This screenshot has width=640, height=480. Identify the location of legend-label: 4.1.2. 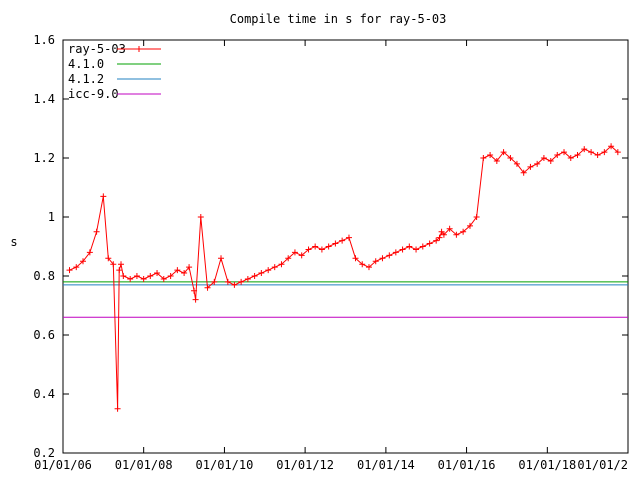
(86, 79).